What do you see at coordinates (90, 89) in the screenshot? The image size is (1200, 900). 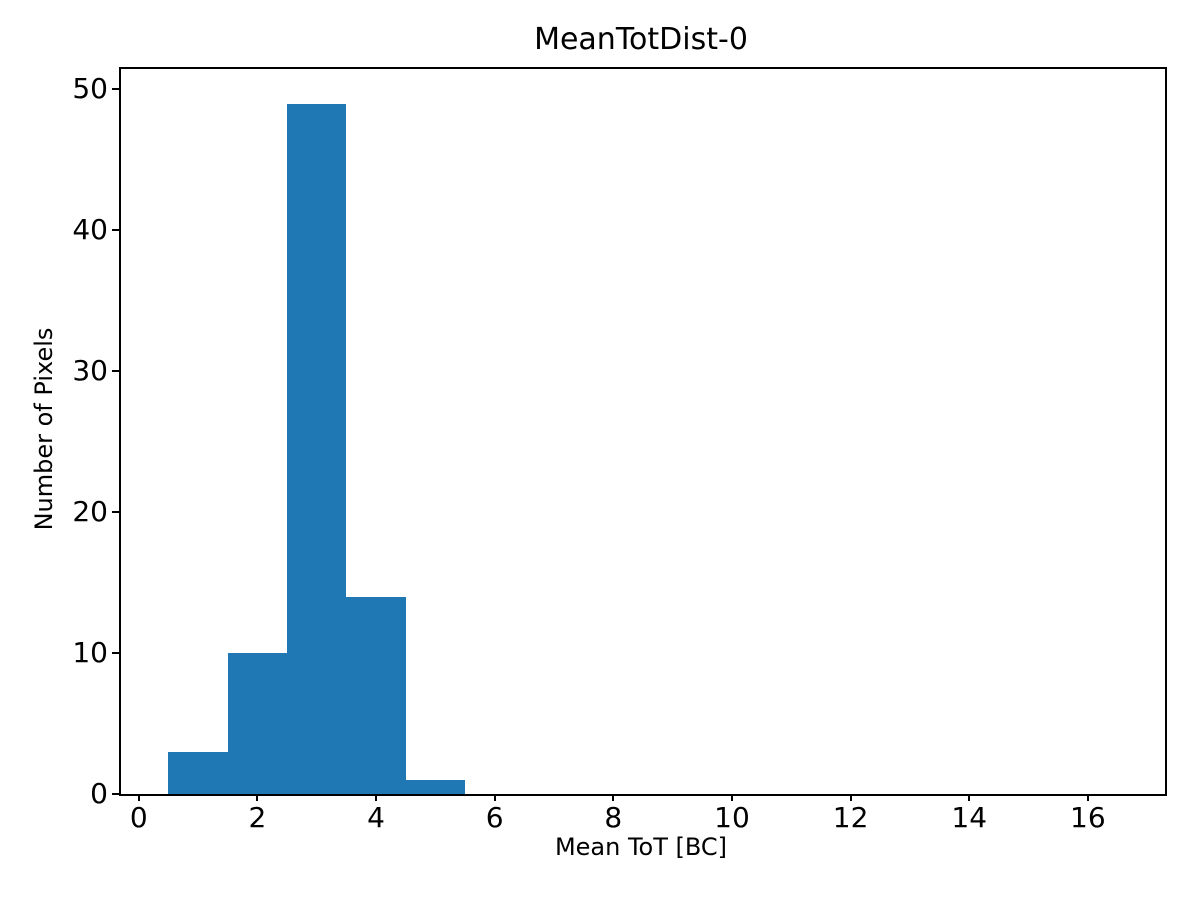 I see `y-tick-label: 50` at bounding box center [90, 89].